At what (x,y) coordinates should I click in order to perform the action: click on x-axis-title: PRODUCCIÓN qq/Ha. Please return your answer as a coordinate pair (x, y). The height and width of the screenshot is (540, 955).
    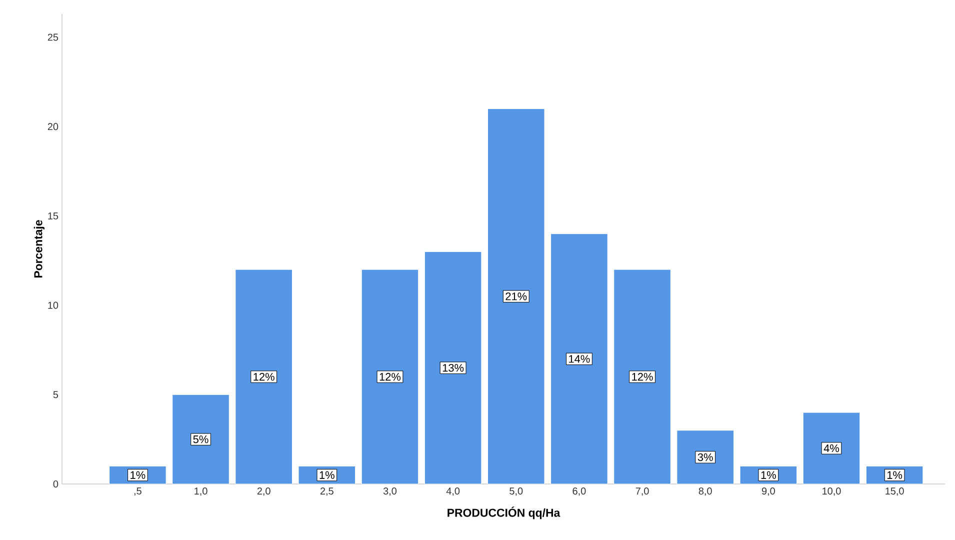
    Looking at the image, I should click on (504, 513).